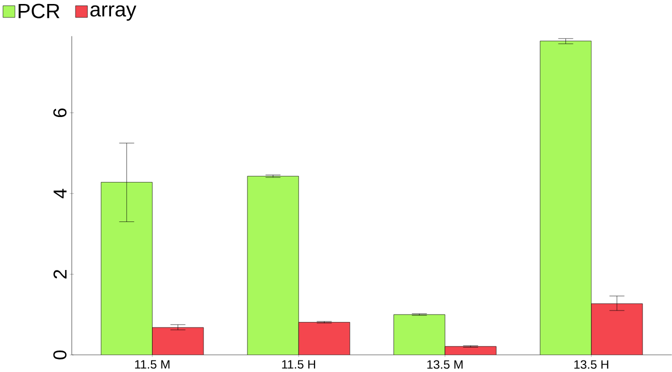 This screenshot has height=372, width=672. What do you see at coordinates (39, 11) in the screenshot?
I see `legend-label: PCR` at bounding box center [39, 11].